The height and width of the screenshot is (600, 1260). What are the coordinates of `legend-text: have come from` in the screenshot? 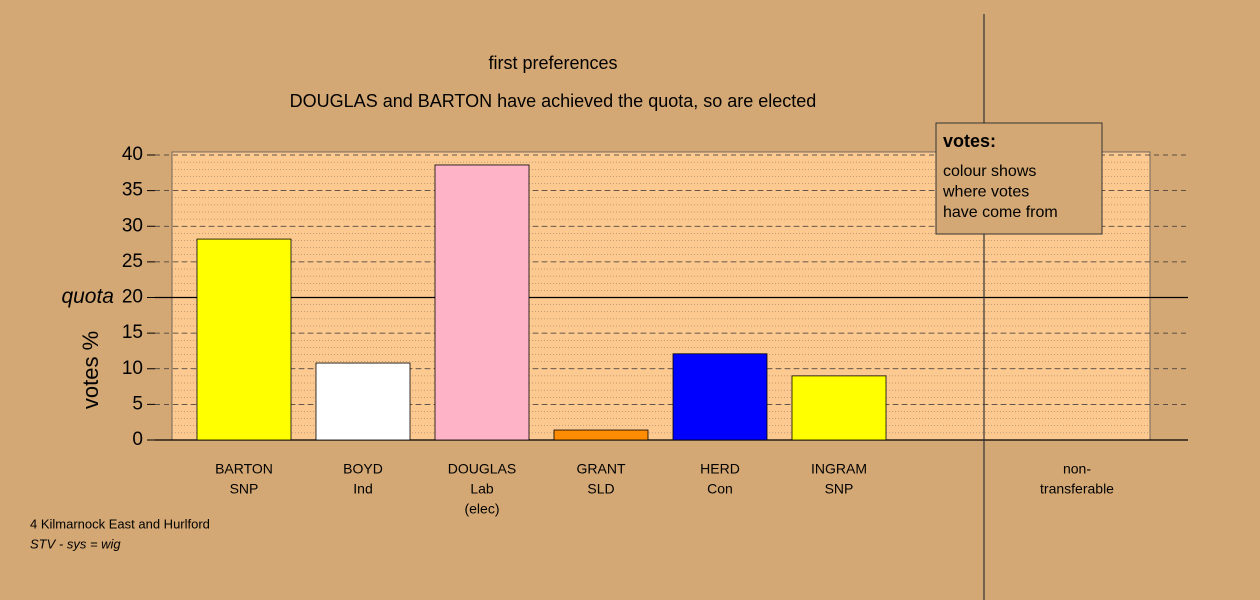 It's located at (1000, 212).